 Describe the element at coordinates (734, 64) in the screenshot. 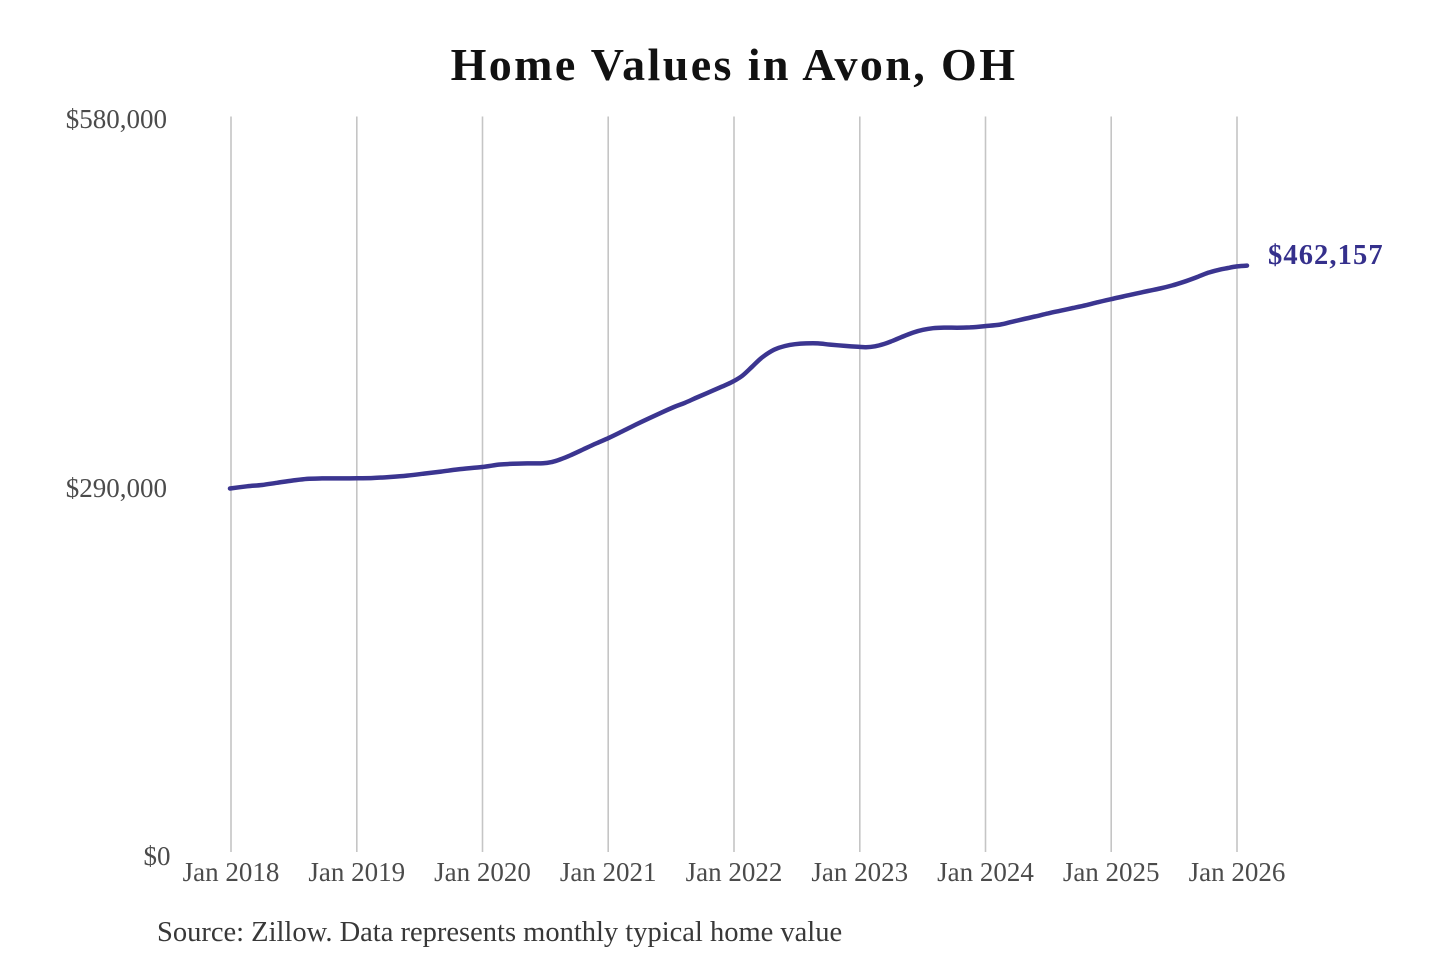

I see `svg-text: Home Values in Avon, OH` at that location.